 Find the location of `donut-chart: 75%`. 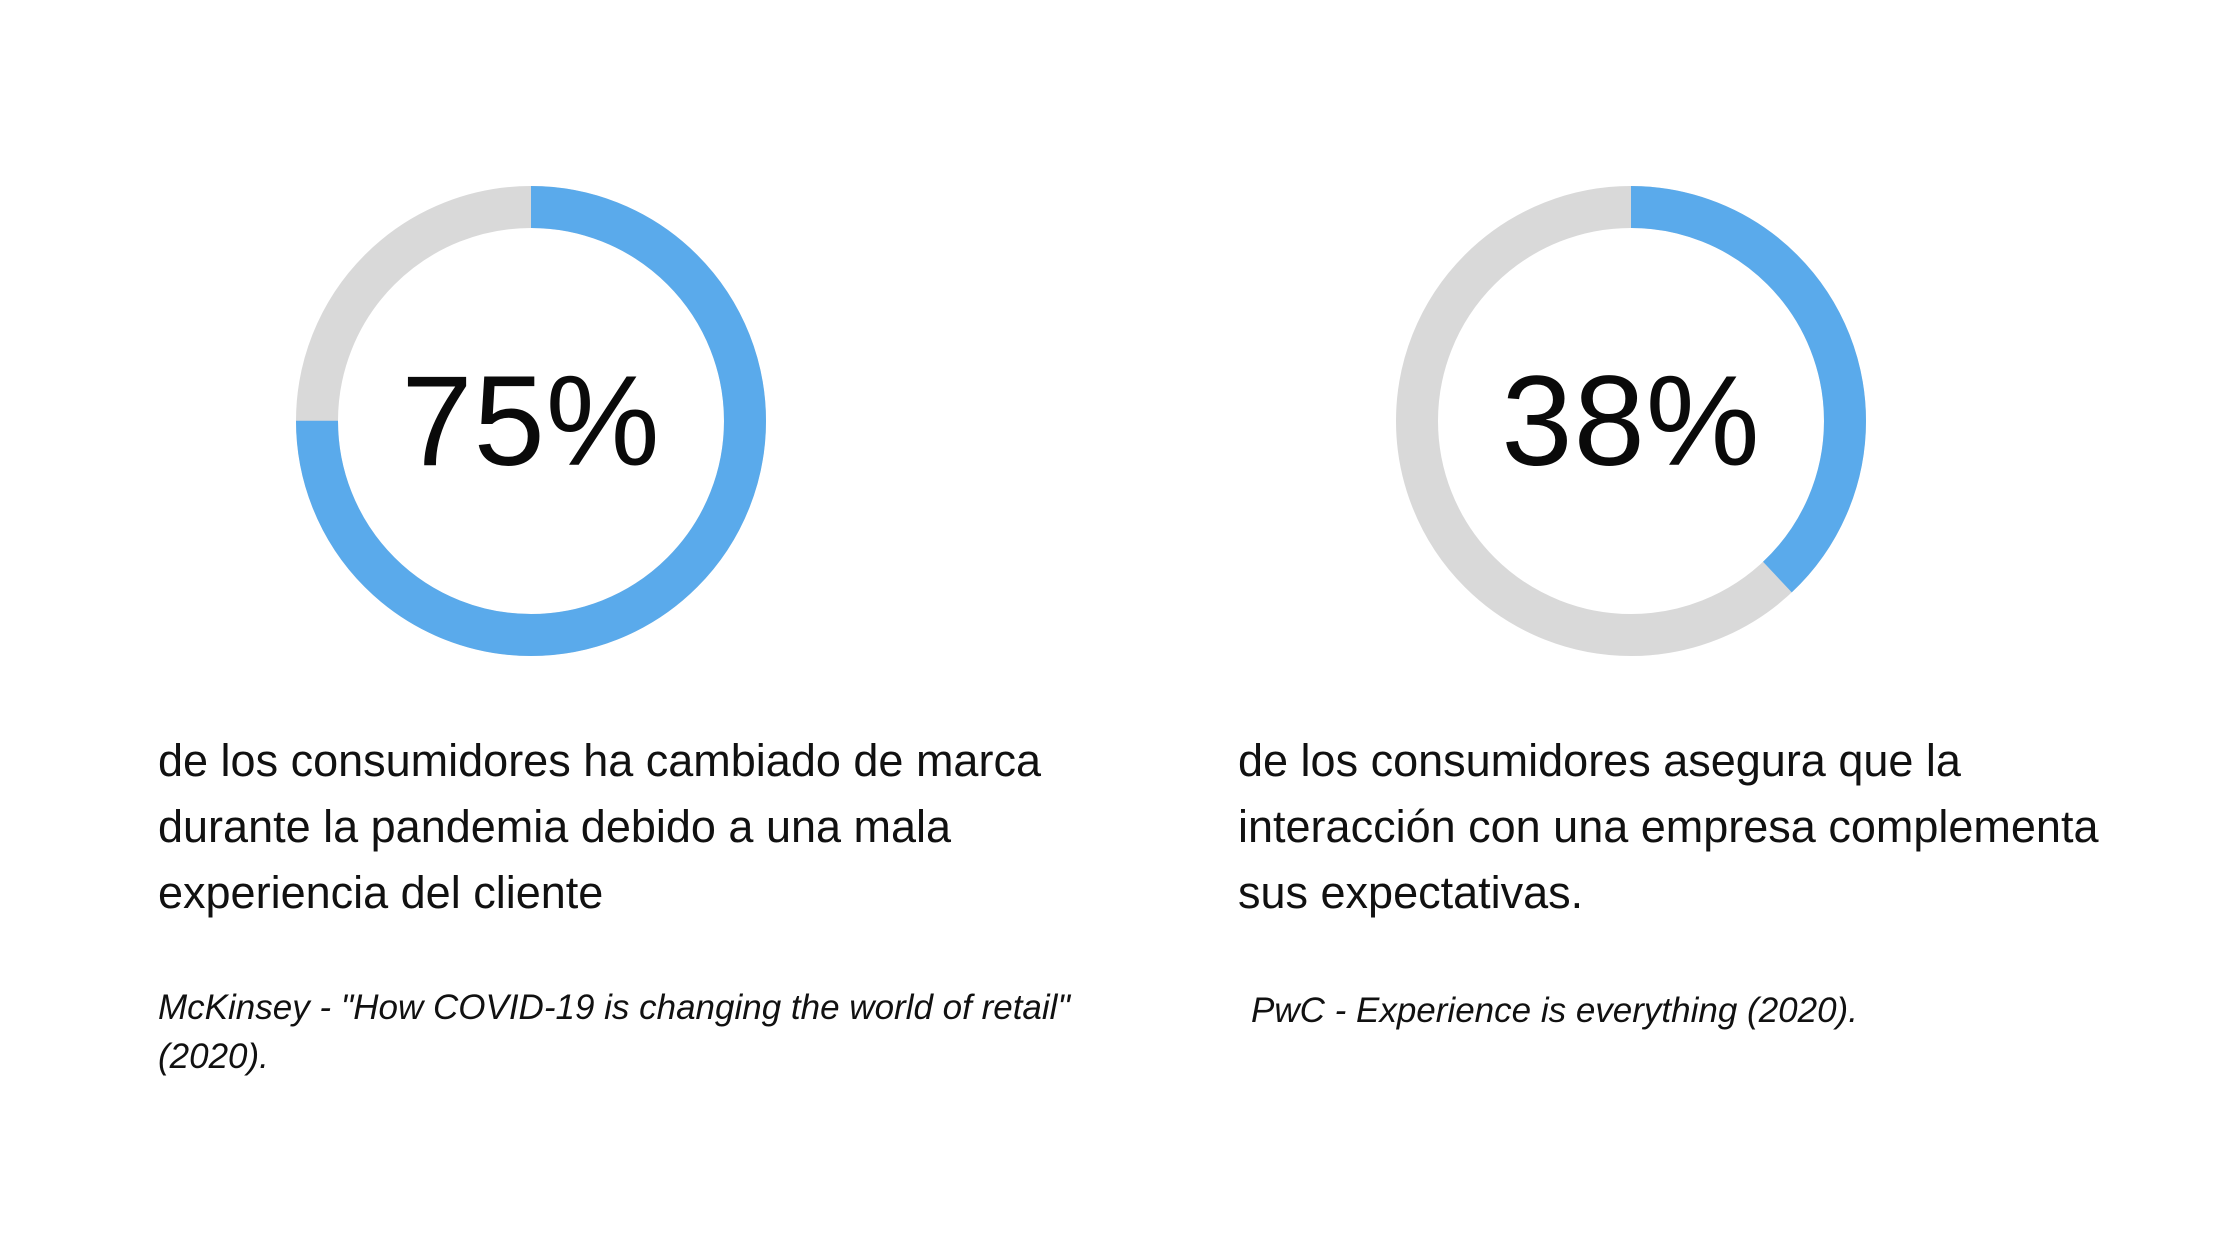

donut-chart: 75% is located at coordinates (531, 421).